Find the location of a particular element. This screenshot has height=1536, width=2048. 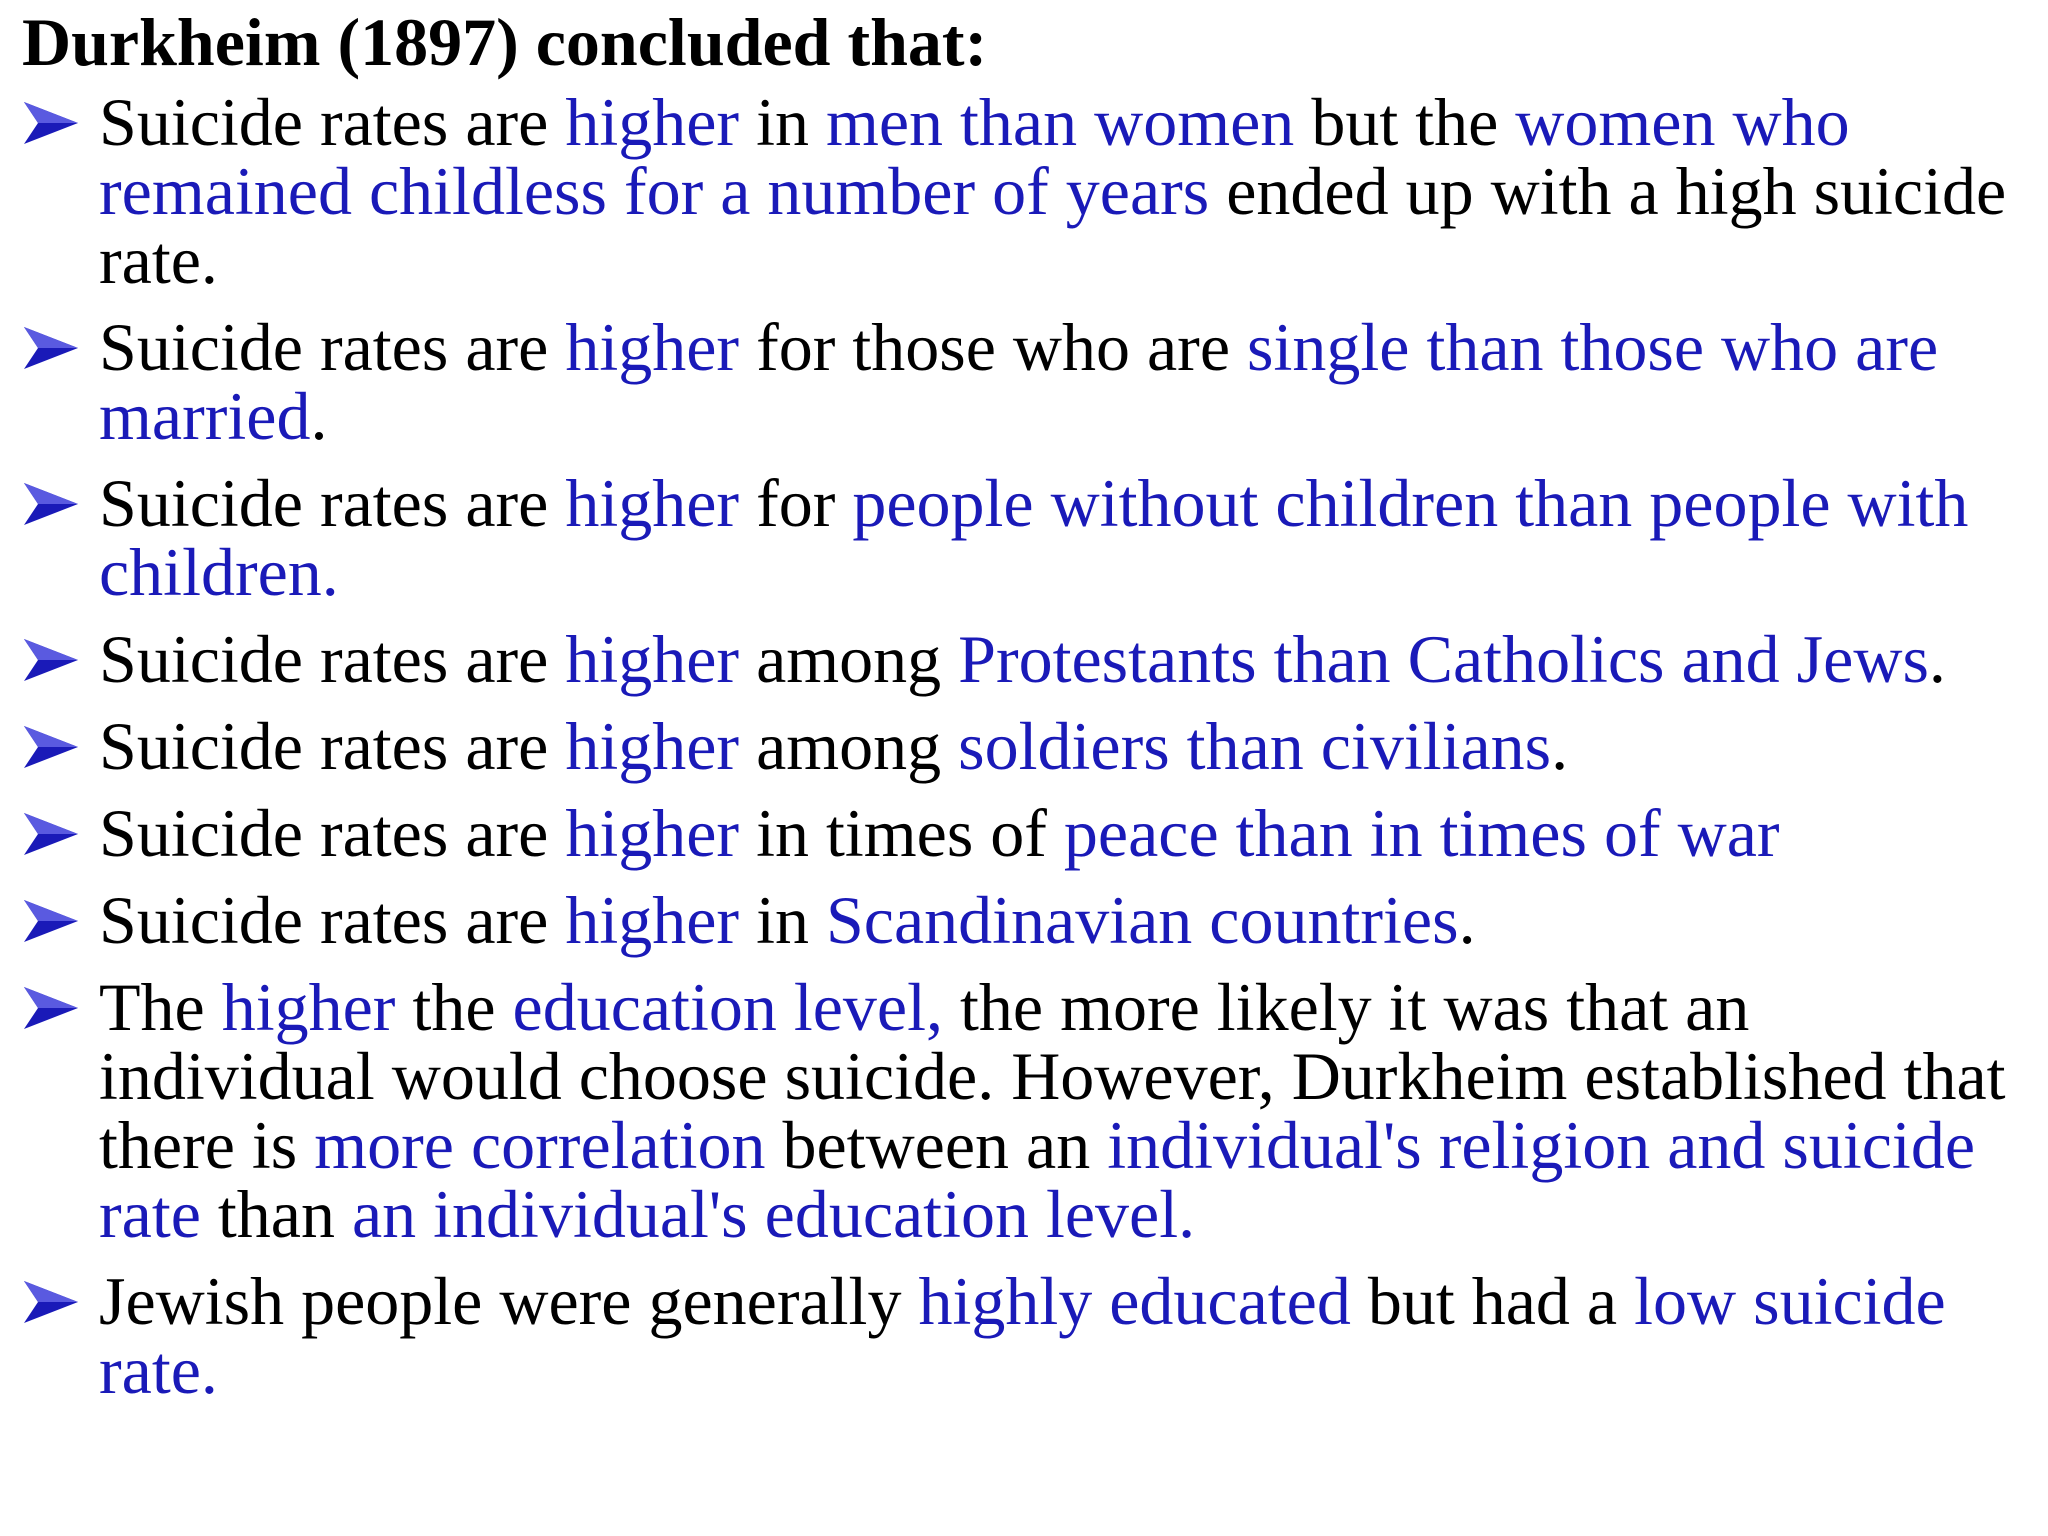

slide-title: Durkheim (1897) concluded that: is located at coordinates (505, 42).